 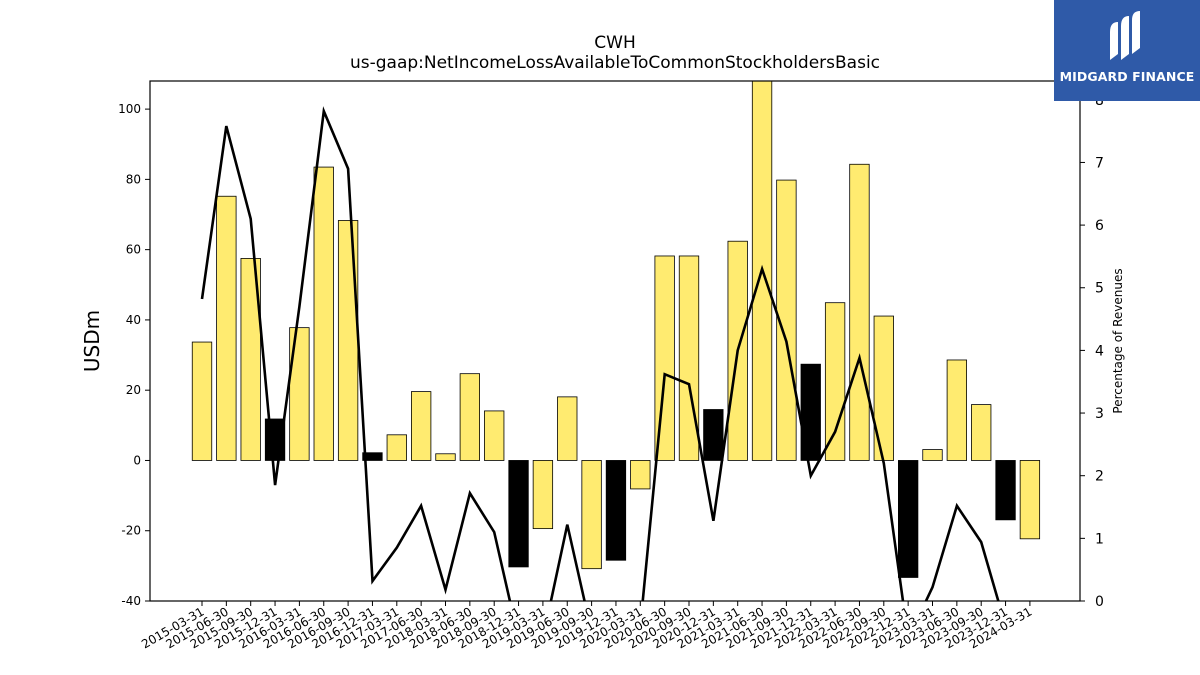 What do you see at coordinates (614, 43) in the screenshot?
I see `chart-title: CWH` at bounding box center [614, 43].